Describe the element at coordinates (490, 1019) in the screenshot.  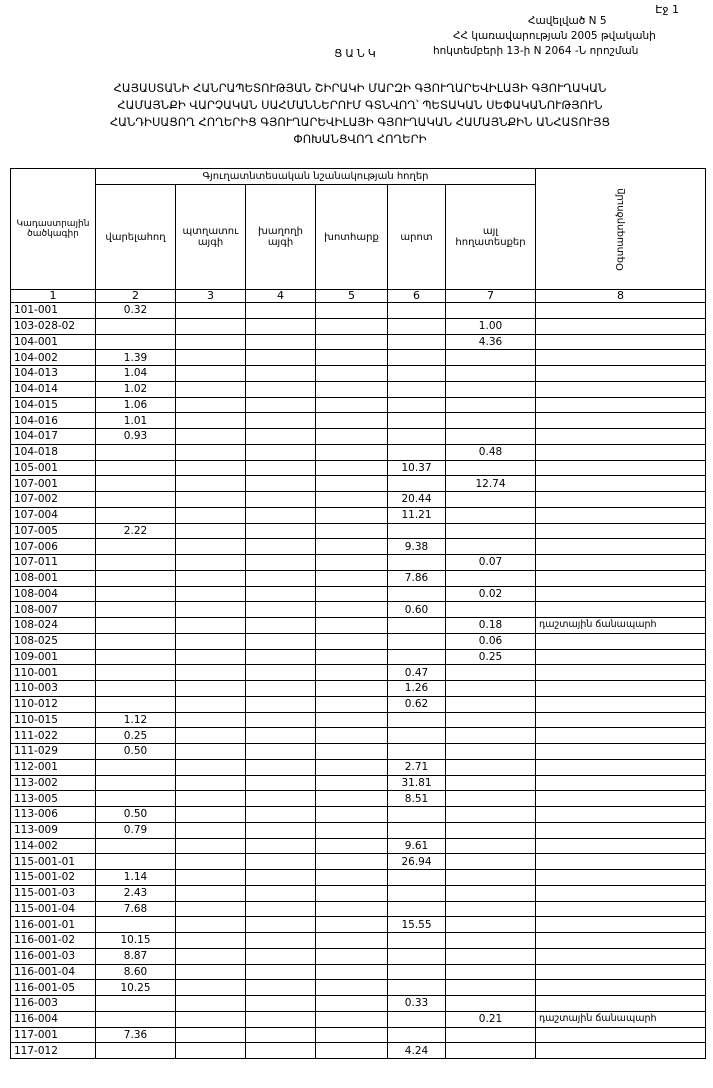
I see `area-cell: 0.21` at that location.